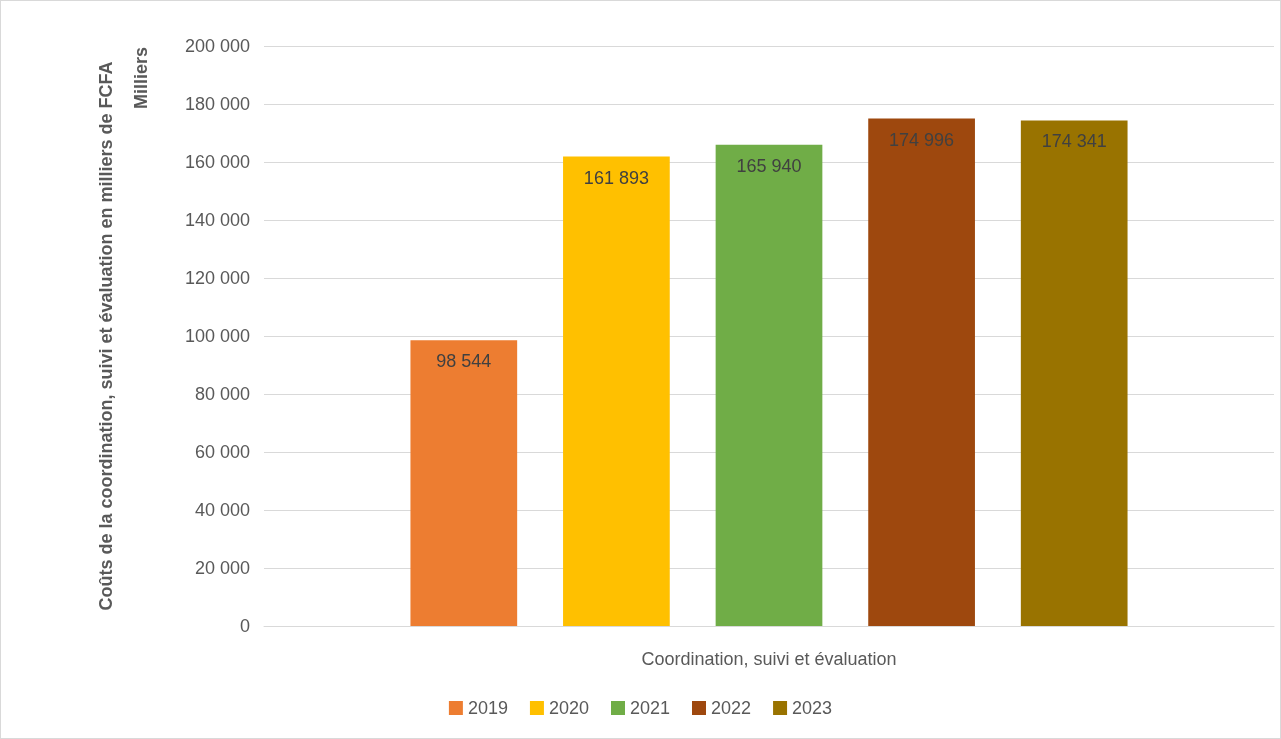  Describe the element at coordinates (1074, 141) in the screenshot. I see `data-label: 174 341` at that location.